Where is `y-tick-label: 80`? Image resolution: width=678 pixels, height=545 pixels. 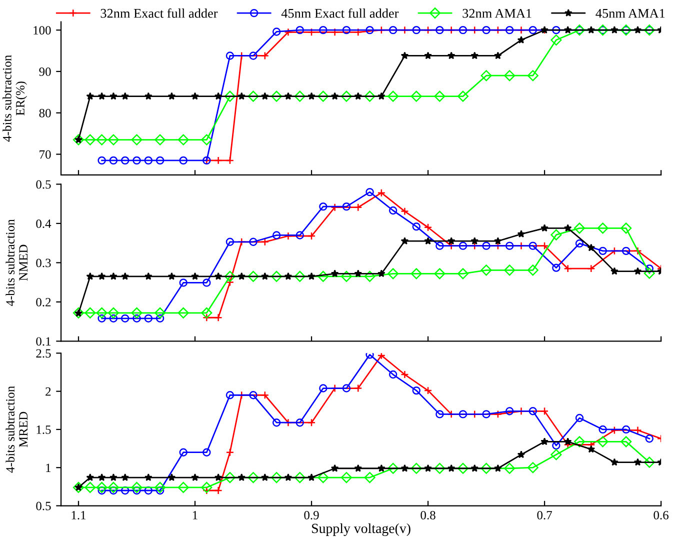 y-tick-label: 80 is located at coordinates (45, 113).